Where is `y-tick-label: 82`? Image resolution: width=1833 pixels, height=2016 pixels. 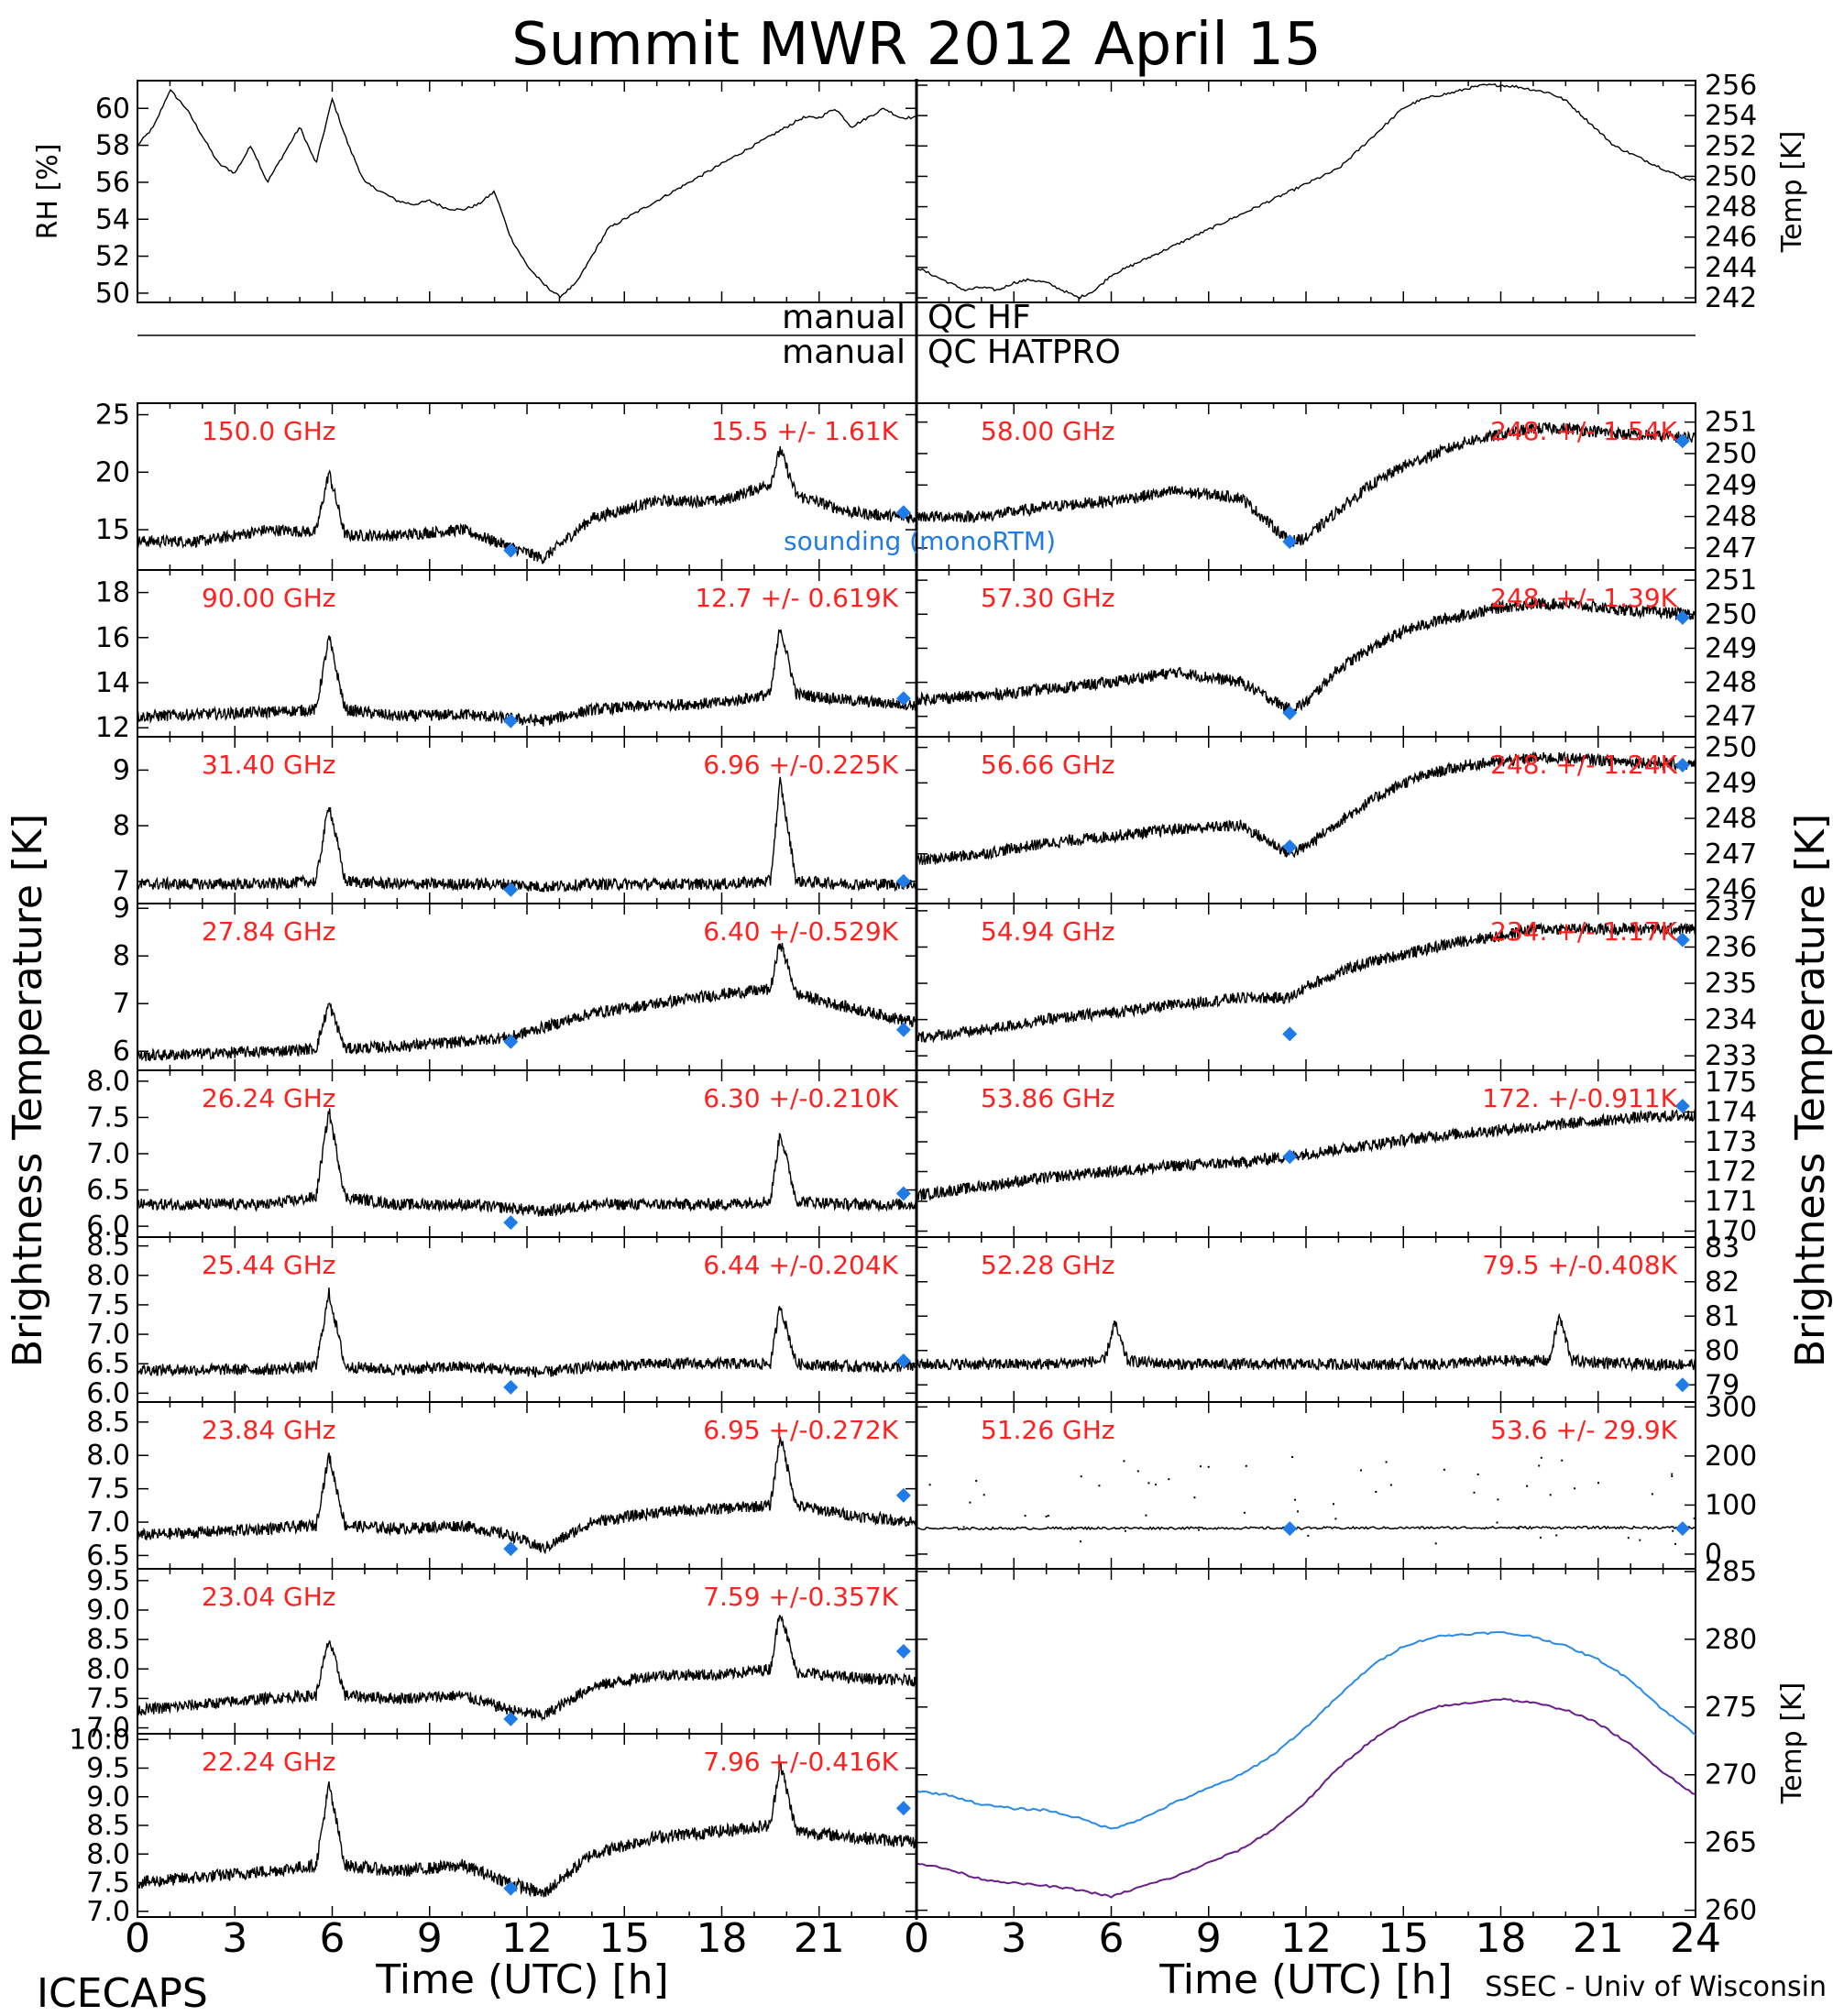 y-tick-label: 82 is located at coordinates (1722, 1282).